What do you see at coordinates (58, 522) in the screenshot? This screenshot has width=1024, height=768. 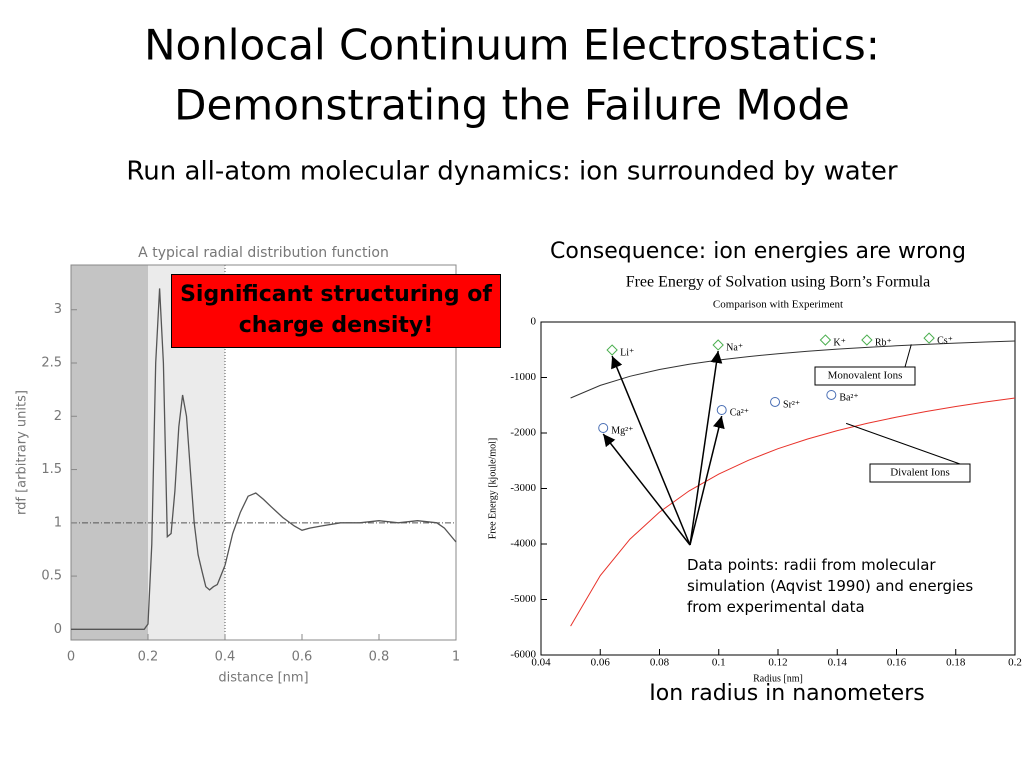 I see `y-tick-label: 1` at bounding box center [58, 522].